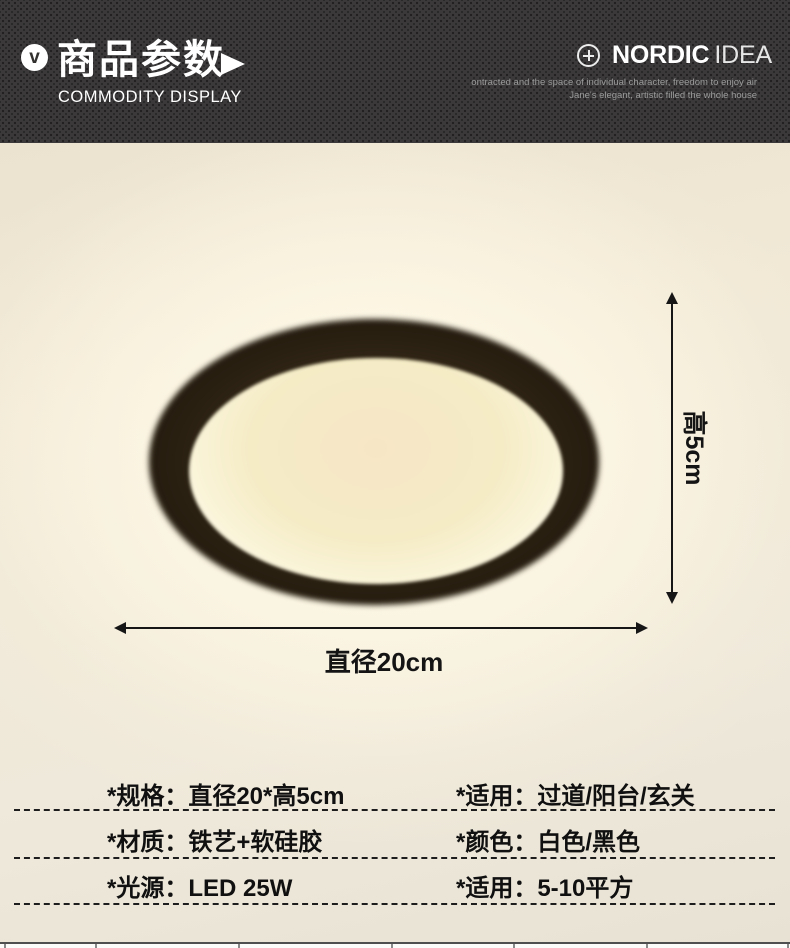 Image resolution: width=790 pixels, height=948 pixels. Describe the element at coordinates (384, 662) in the screenshot. I see `diameter-label: 直径20cm` at that location.